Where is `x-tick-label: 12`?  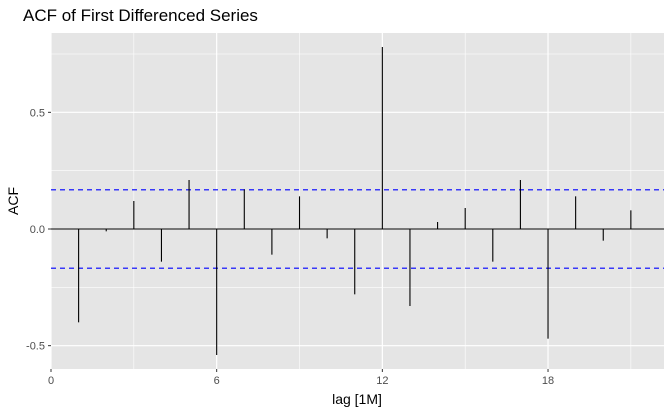
x-tick-label: 12 is located at coordinates (382, 381).